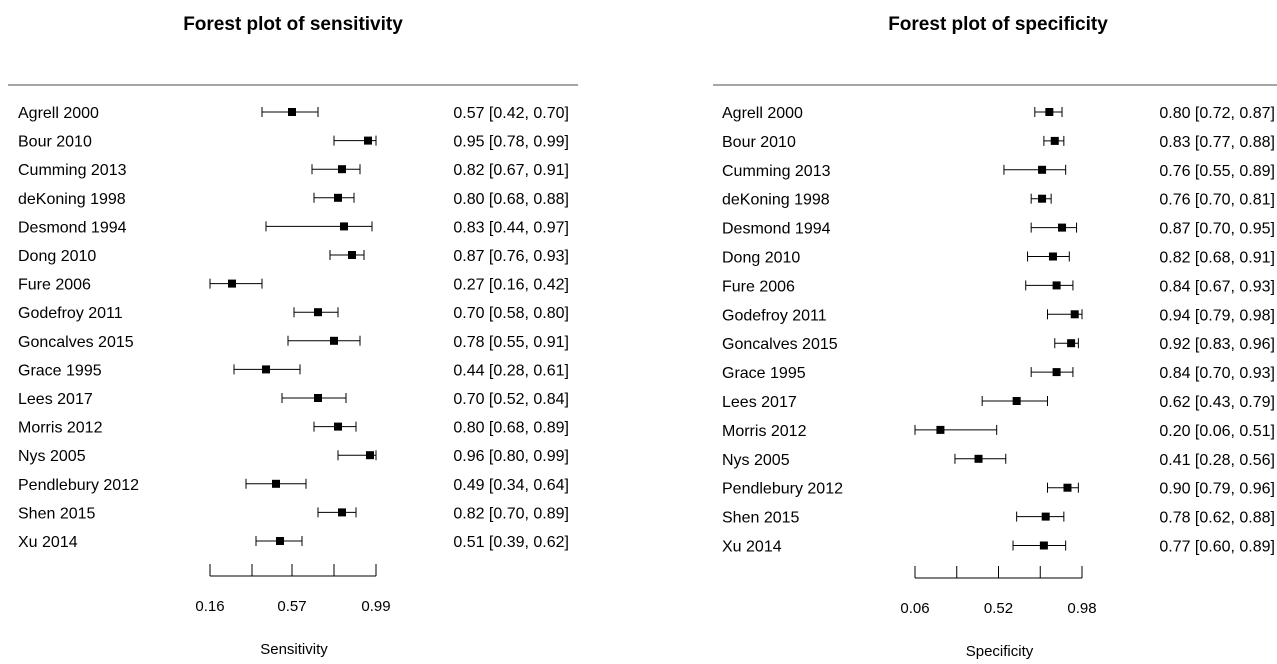  What do you see at coordinates (761, 518) in the screenshot?
I see `specificity-study-label: Shen 2015` at bounding box center [761, 518].